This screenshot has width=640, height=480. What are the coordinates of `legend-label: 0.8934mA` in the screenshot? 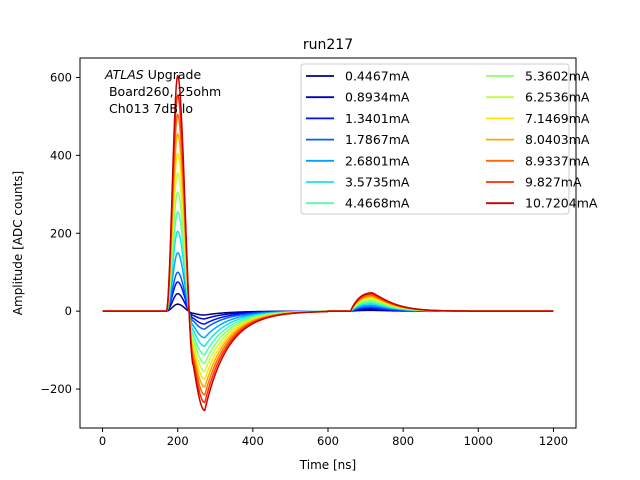 It's located at (377, 97).